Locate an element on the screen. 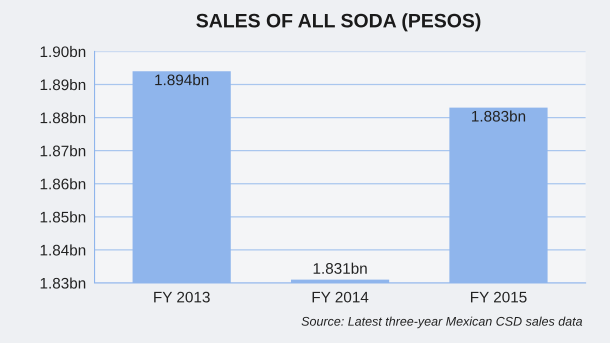 The image size is (610, 343). y-tick-label: 1.83bn is located at coordinates (63, 283).